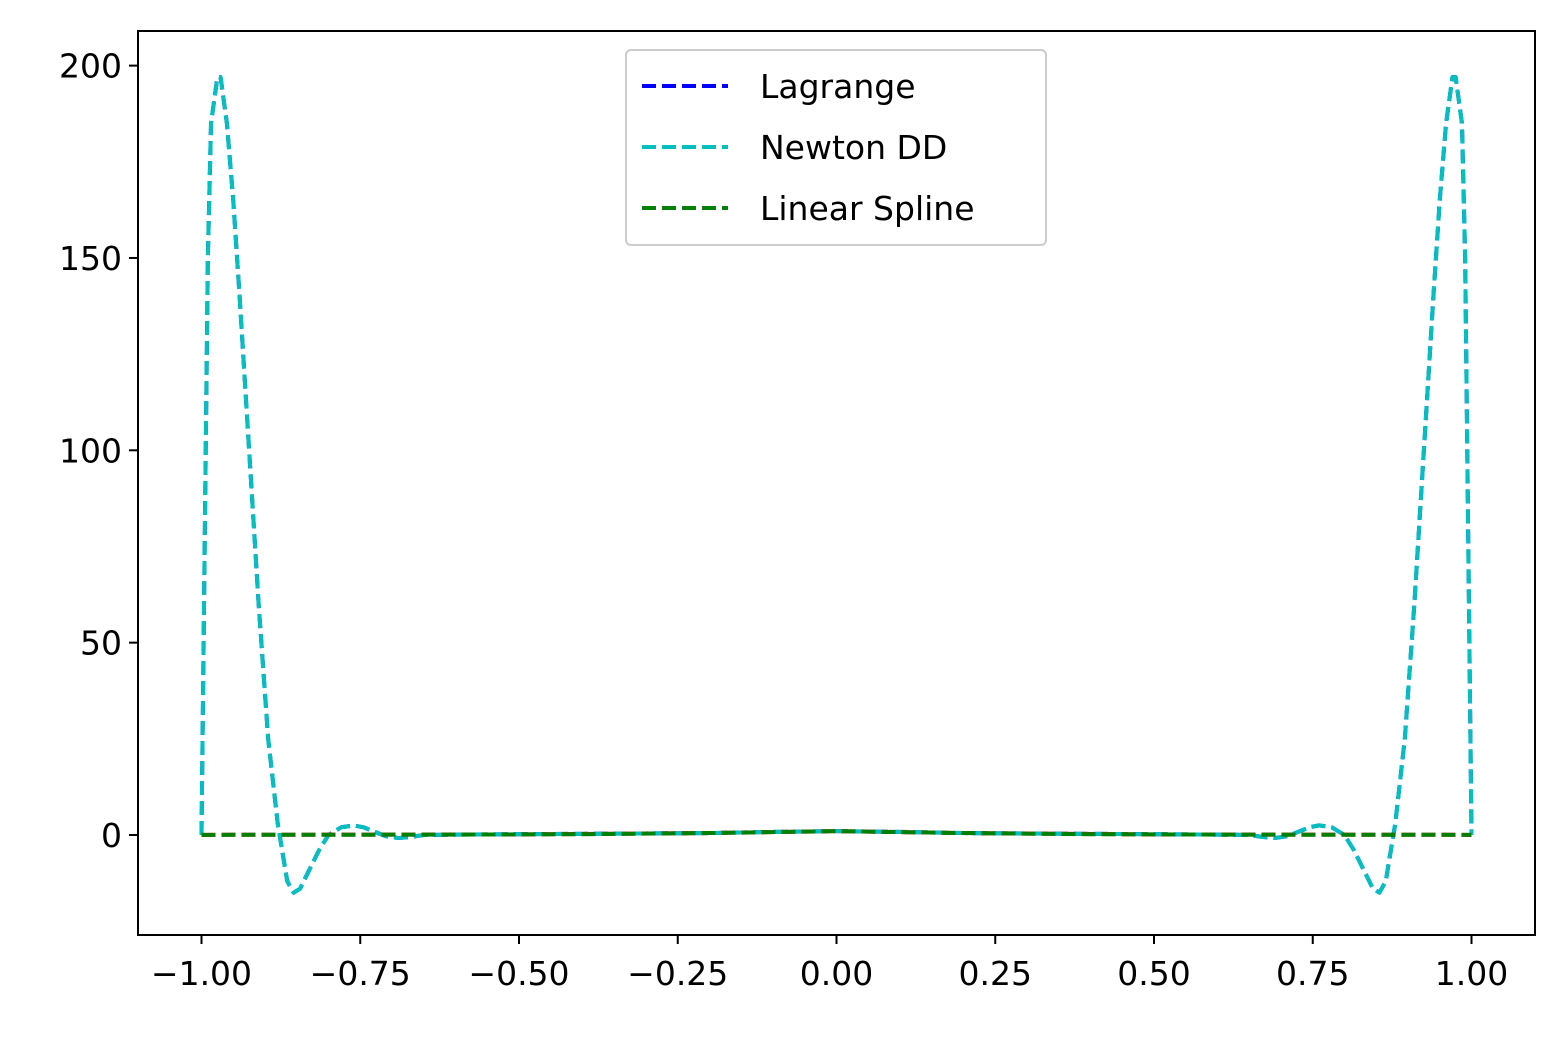 The width and height of the screenshot is (1563, 1039). Describe the element at coordinates (90, 450) in the screenshot. I see `y-tick-label-2: 100` at that location.